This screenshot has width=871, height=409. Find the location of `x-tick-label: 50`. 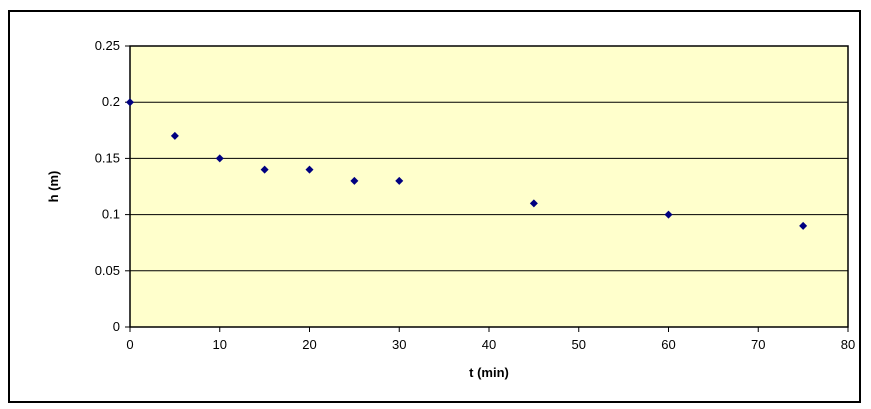

x-tick-label: 50 is located at coordinates (579, 344).